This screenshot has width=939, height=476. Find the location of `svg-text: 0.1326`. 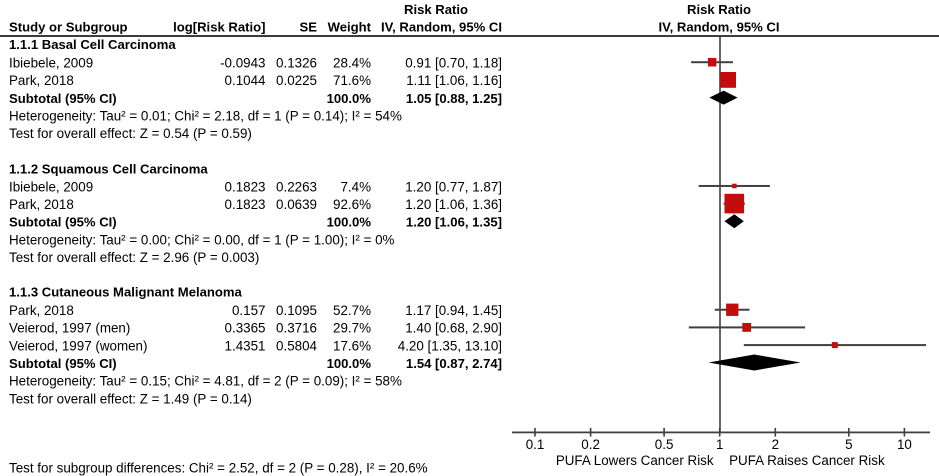

svg-text: 0.1326 is located at coordinates (296, 63).